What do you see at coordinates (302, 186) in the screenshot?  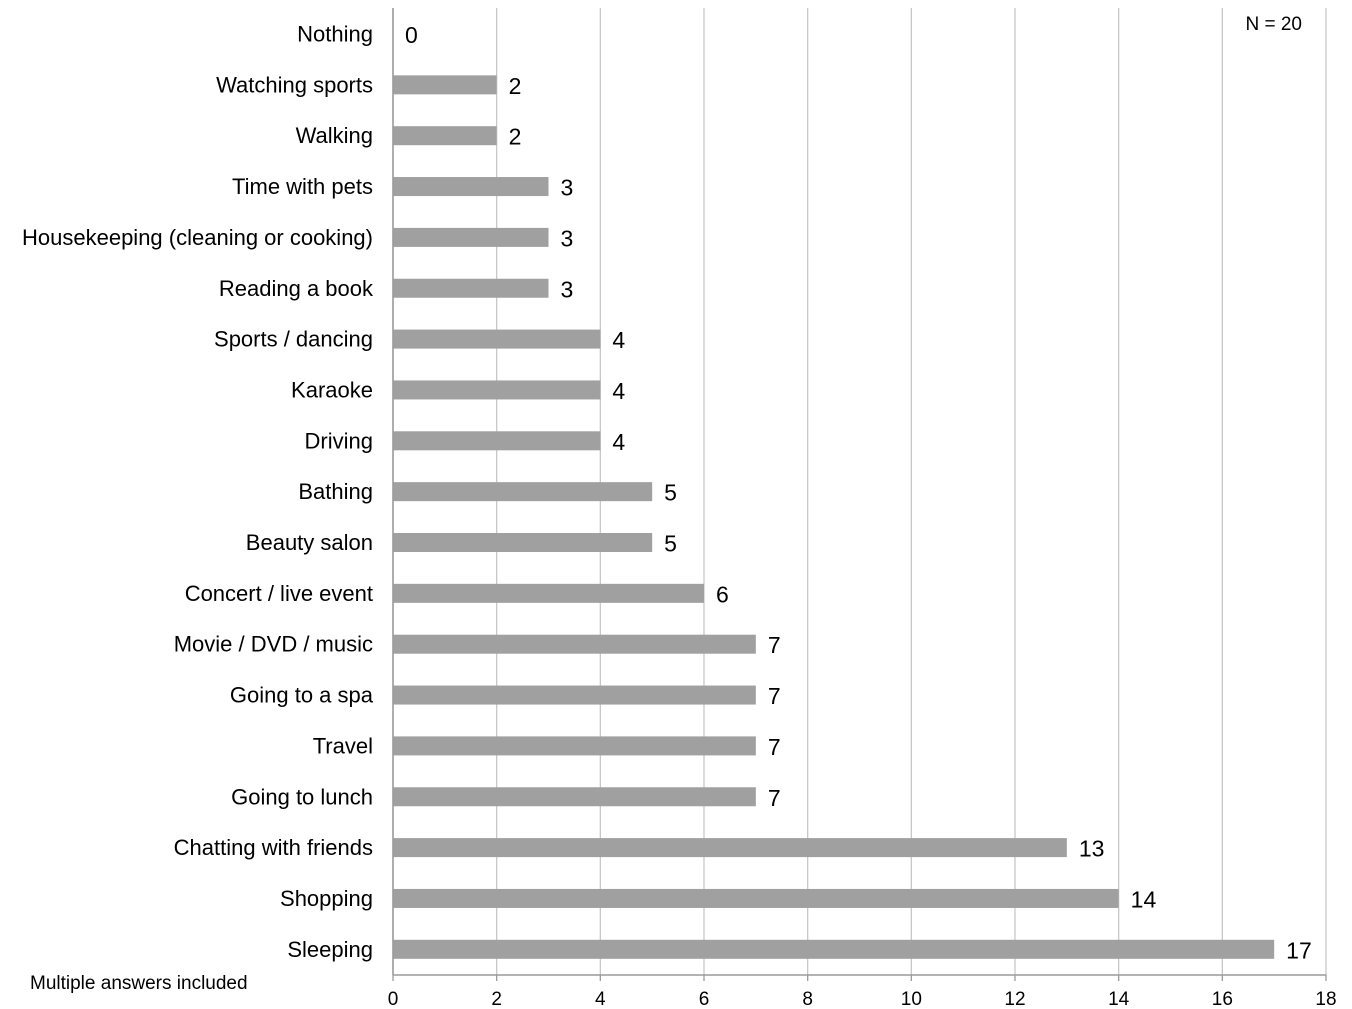 I see `category-label: Time with pets` at bounding box center [302, 186].